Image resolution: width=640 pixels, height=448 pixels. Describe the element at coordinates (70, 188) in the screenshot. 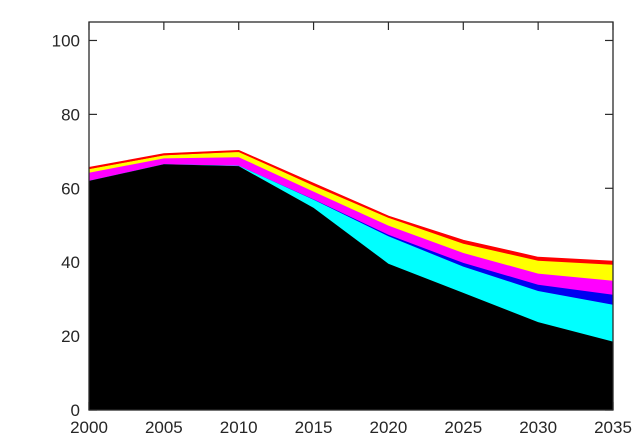

I see `y-tick-label: 60` at that location.